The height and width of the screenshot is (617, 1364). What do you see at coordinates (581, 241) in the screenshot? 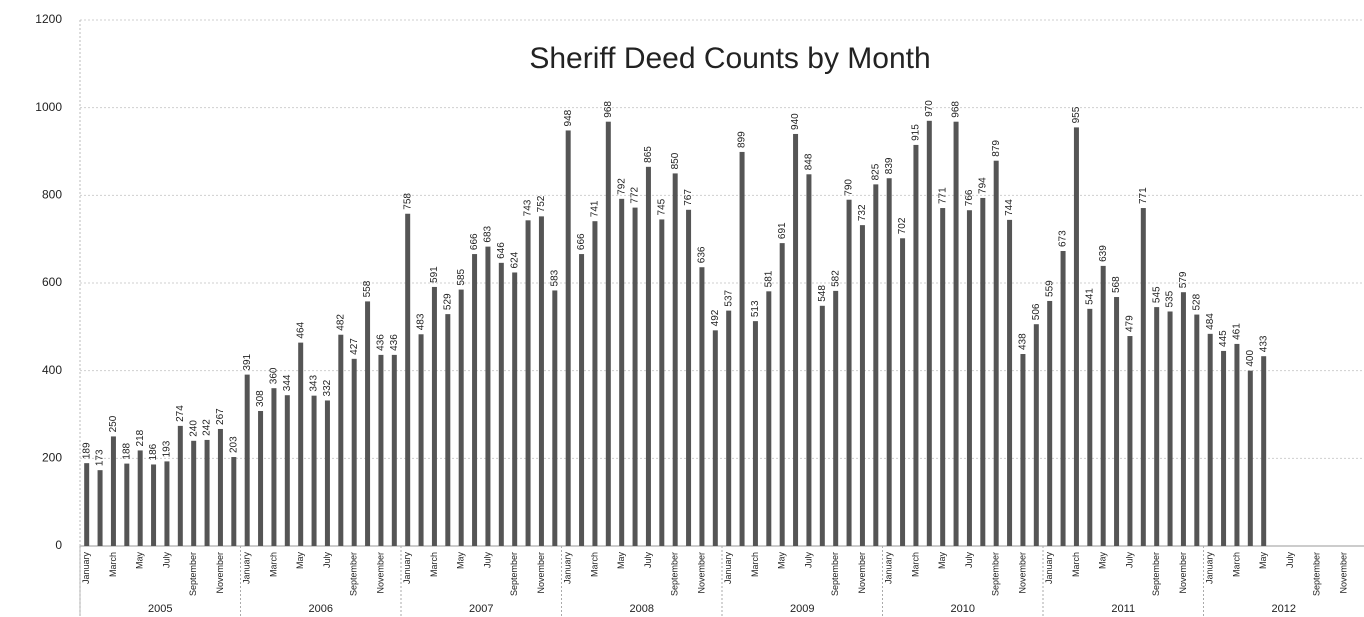
I see `value-label: 666` at bounding box center [581, 241].